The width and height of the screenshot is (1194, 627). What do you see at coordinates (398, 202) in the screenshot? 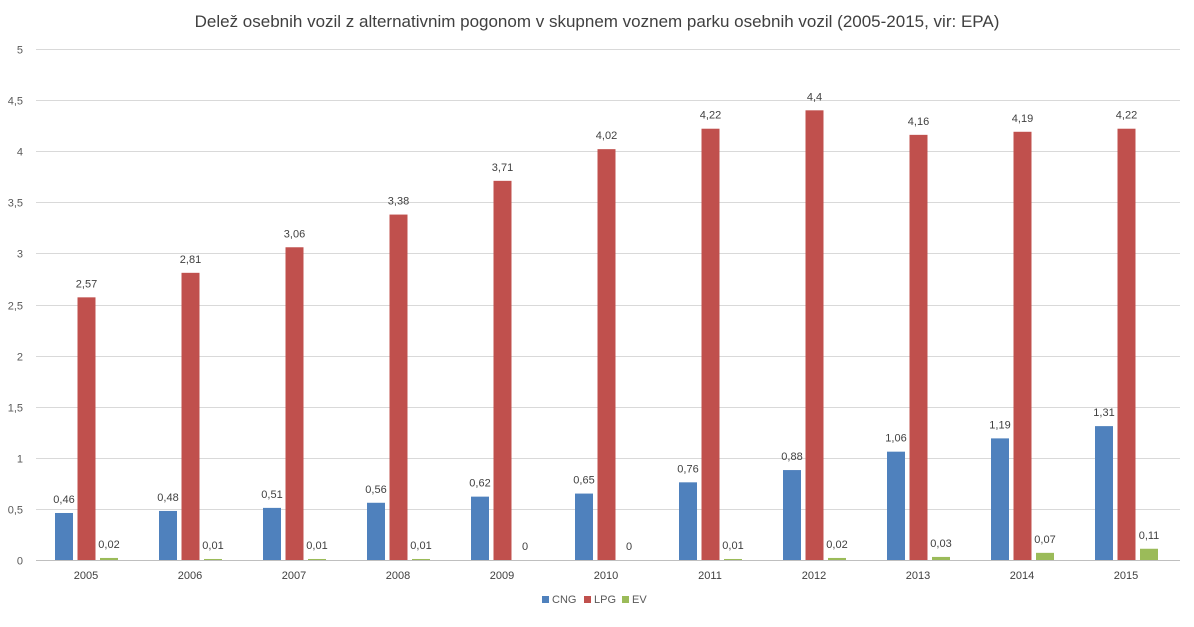
I see `data-label: 3,38` at bounding box center [398, 202].